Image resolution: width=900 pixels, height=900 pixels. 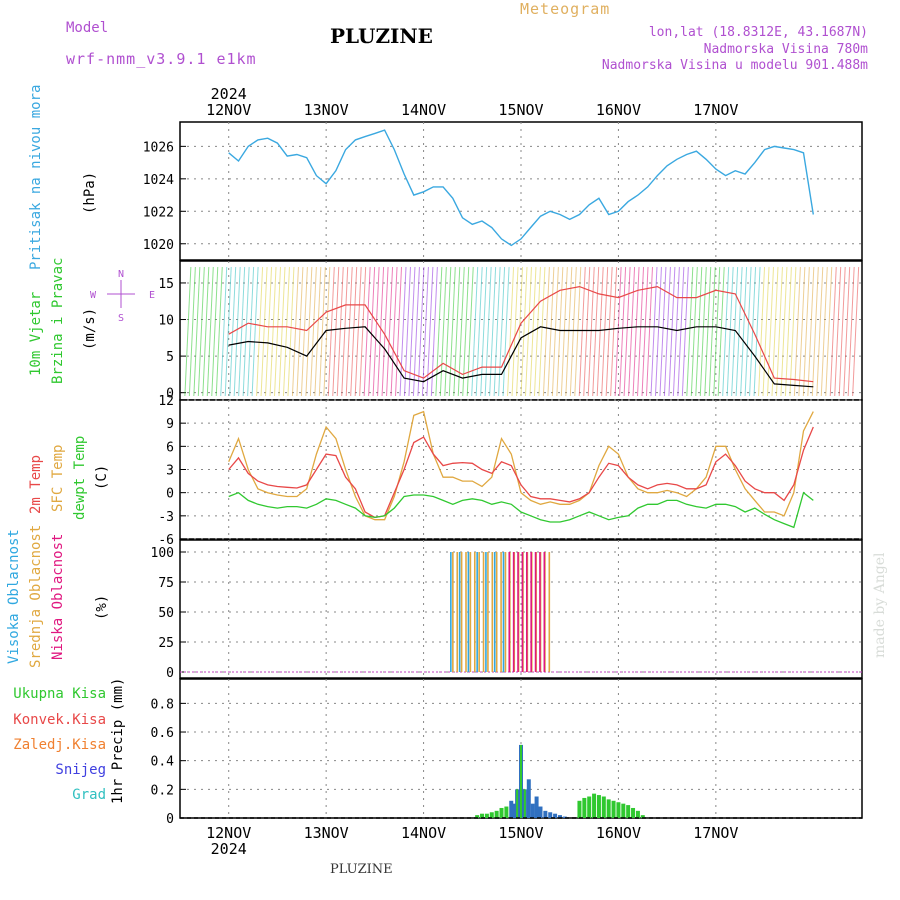 I want to click on sfc-temp-line, so click(x=521, y=465).